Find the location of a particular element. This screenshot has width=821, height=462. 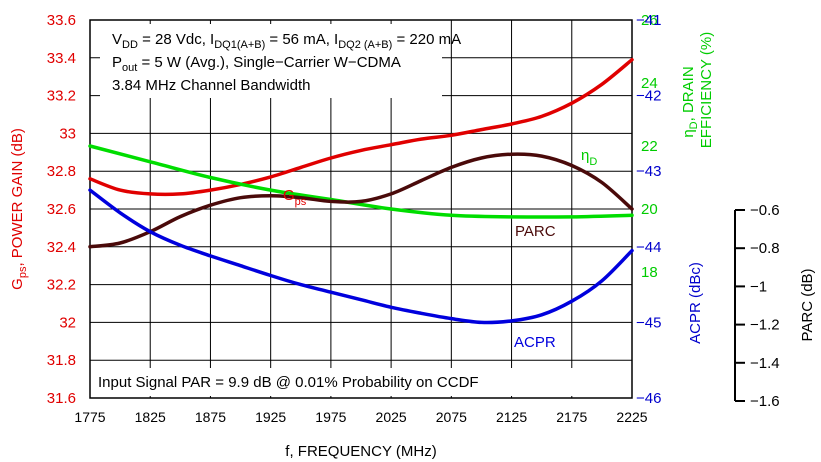

x-tick-label: 2075 is located at coordinates (451, 417).